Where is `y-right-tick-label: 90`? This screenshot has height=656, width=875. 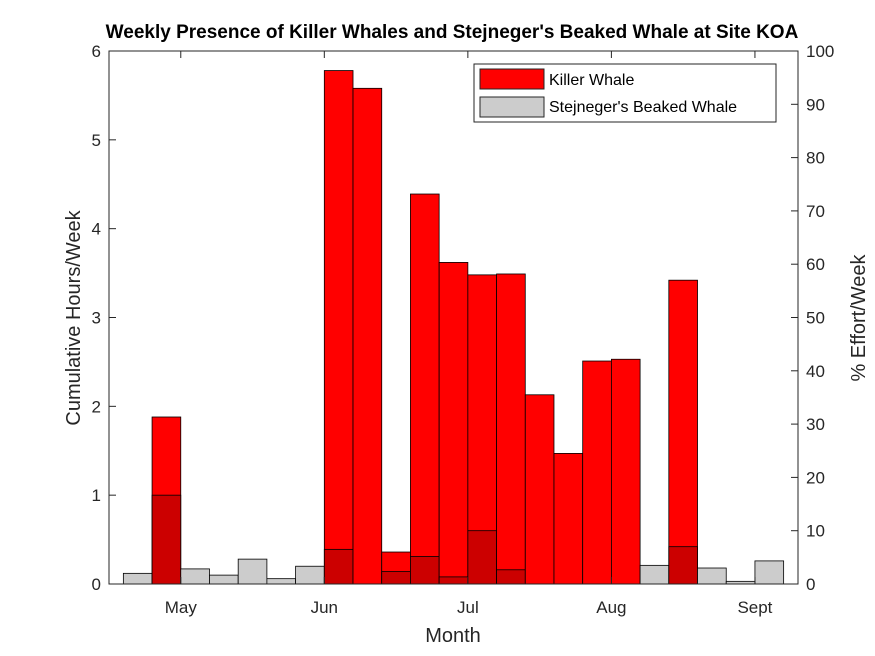 y-right-tick-label: 90 is located at coordinates (815, 104).